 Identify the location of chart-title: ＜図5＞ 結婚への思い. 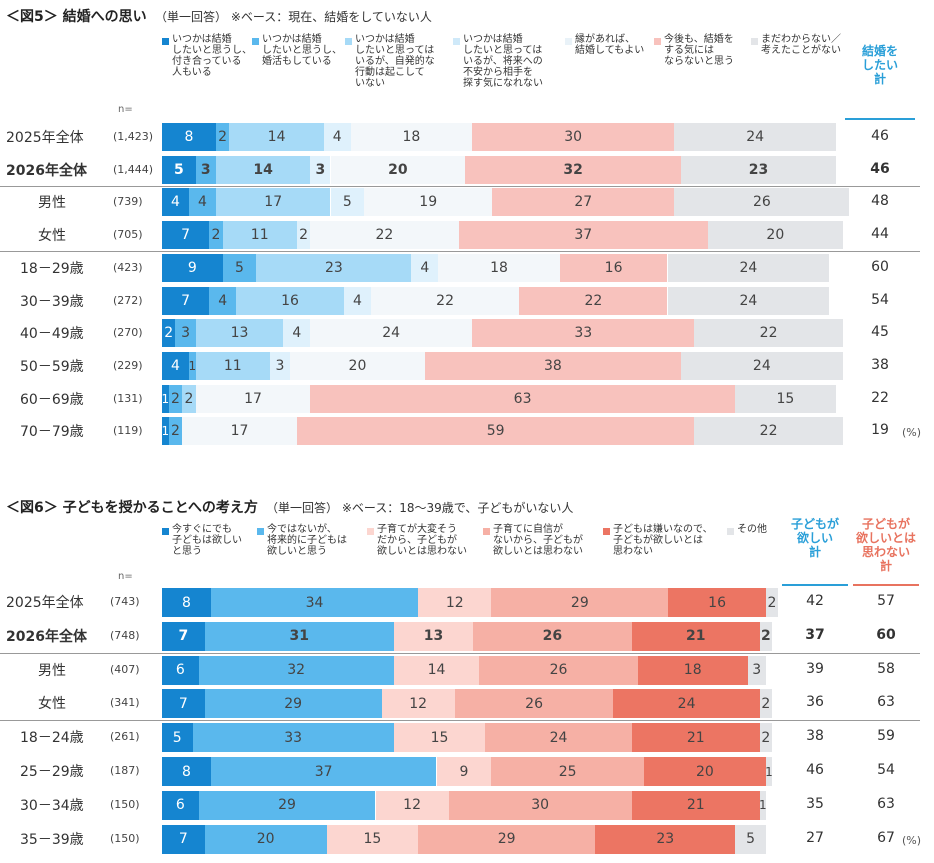
(76, 17).